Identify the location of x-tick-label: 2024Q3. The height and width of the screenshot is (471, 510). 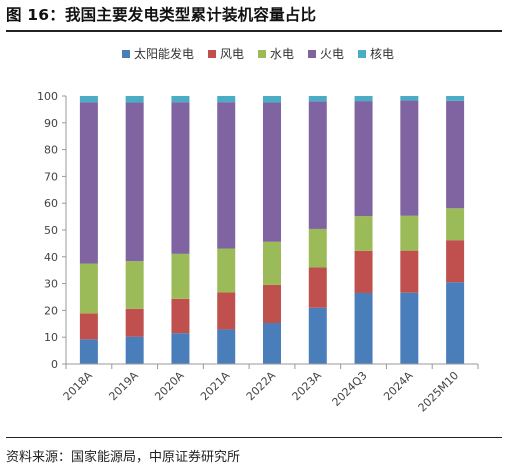
(350, 389).